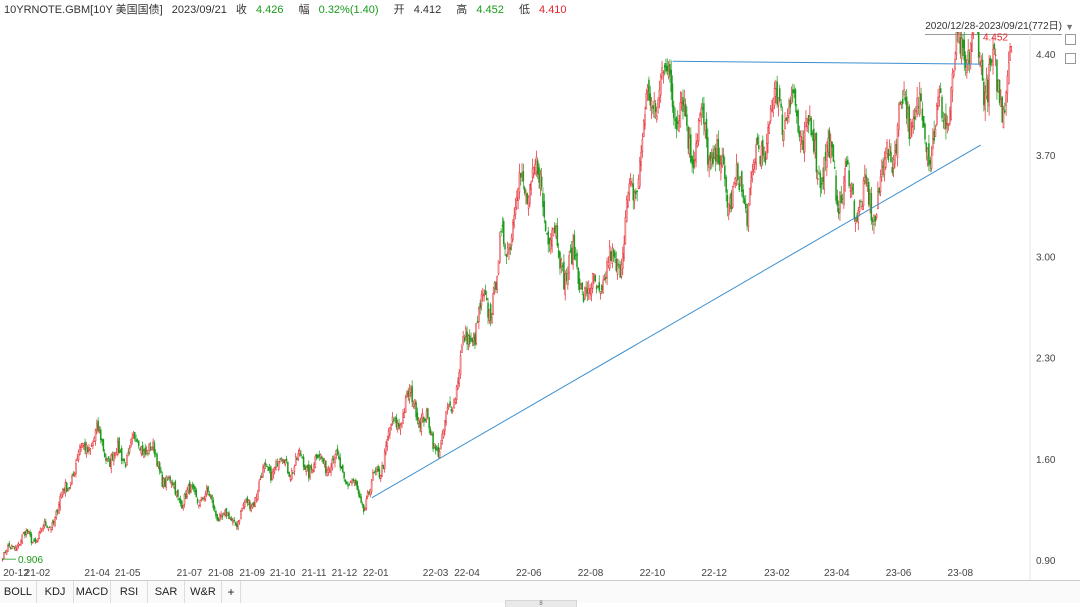 This screenshot has height=607, width=1080. Describe the element at coordinates (1069, 27) in the screenshot. I see `chevron-down-icon: ▼` at that location.